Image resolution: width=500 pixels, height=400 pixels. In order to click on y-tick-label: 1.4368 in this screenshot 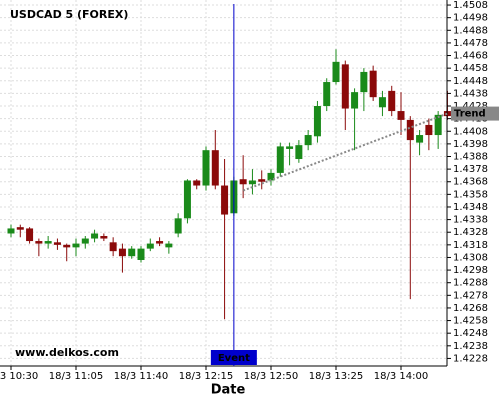, I will do `click(470, 182)`.